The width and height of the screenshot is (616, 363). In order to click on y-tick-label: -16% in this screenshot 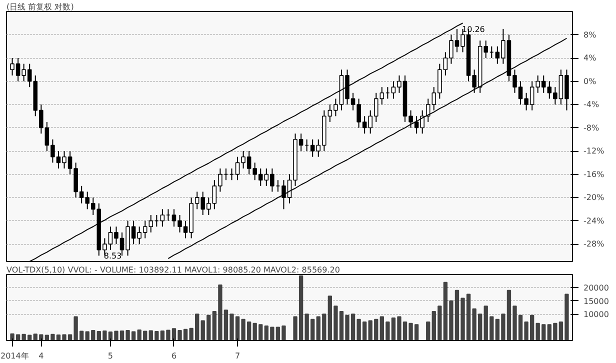, I will do `click(594, 174)`.